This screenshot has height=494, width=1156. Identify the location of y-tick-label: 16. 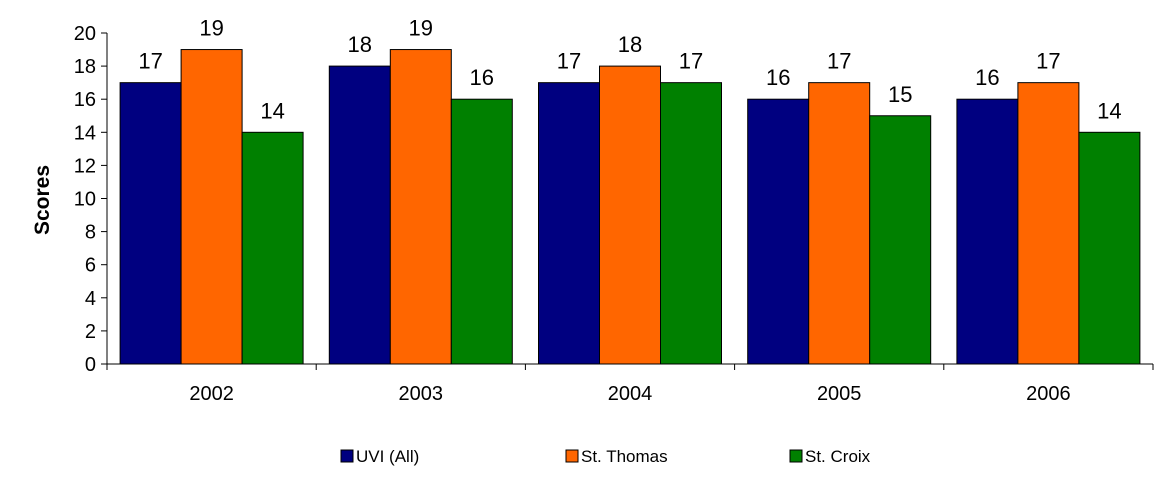
(85, 100).